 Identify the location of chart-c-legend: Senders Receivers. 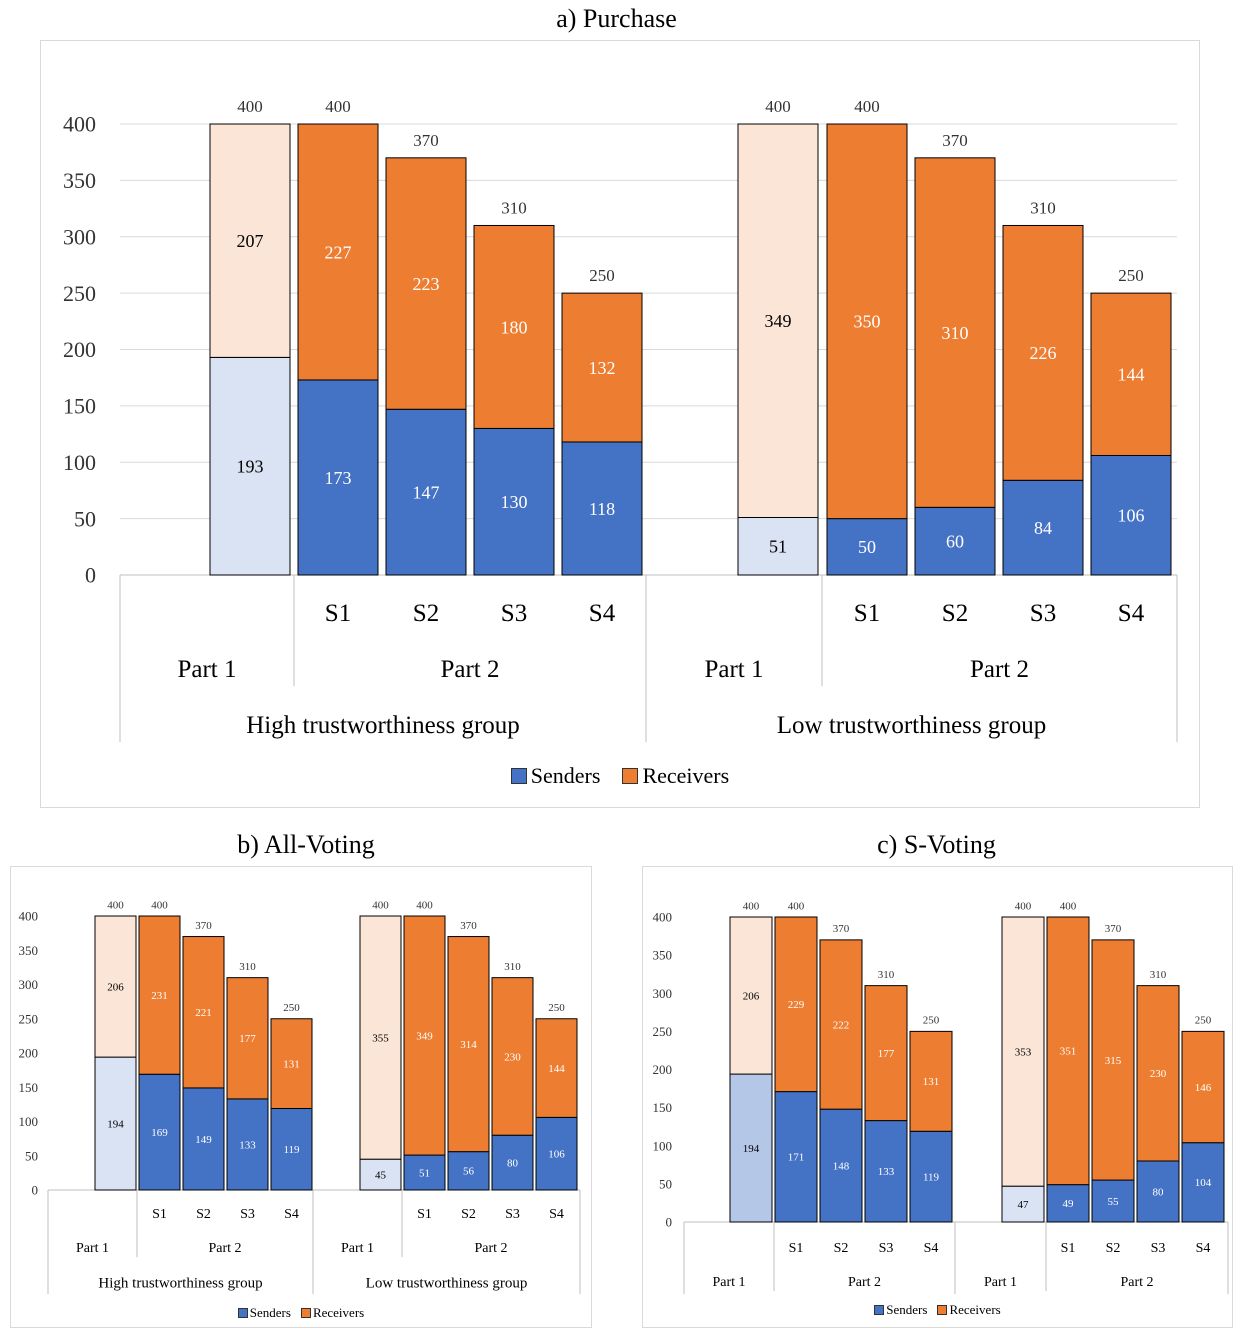
(937, 1310).